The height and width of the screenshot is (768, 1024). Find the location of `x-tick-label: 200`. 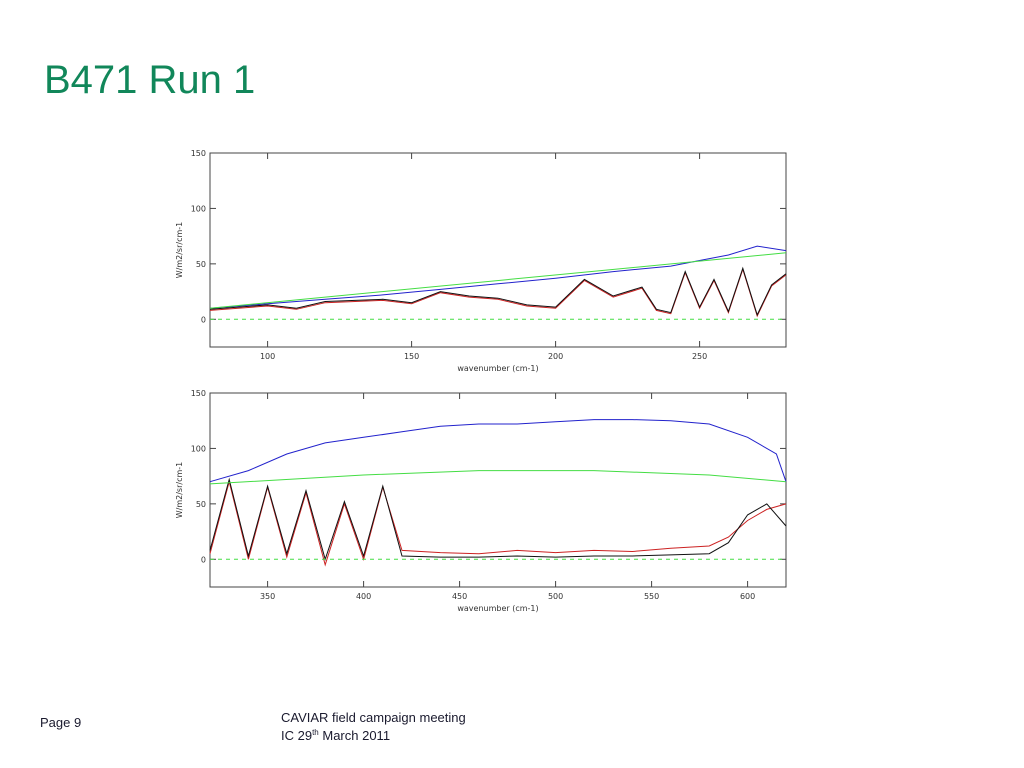

x-tick-label: 200 is located at coordinates (555, 356).